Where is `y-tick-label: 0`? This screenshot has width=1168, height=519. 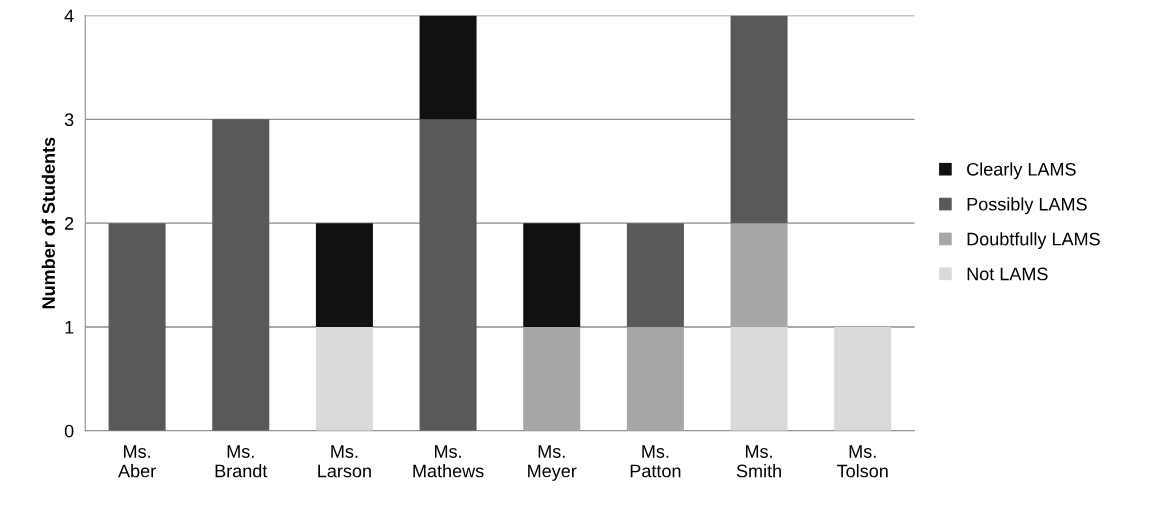
y-tick-label: 0 is located at coordinates (69, 431).